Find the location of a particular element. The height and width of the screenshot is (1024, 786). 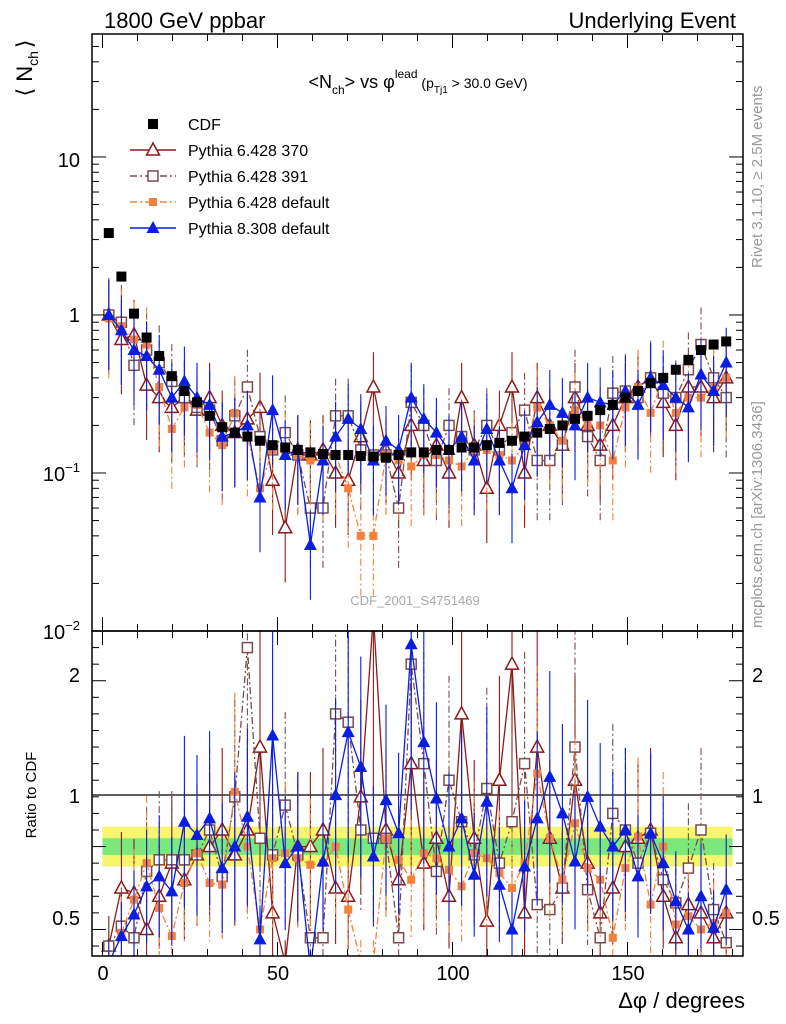

ytick-label-0p1: 10⁻¹ is located at coordinates (61, 473).